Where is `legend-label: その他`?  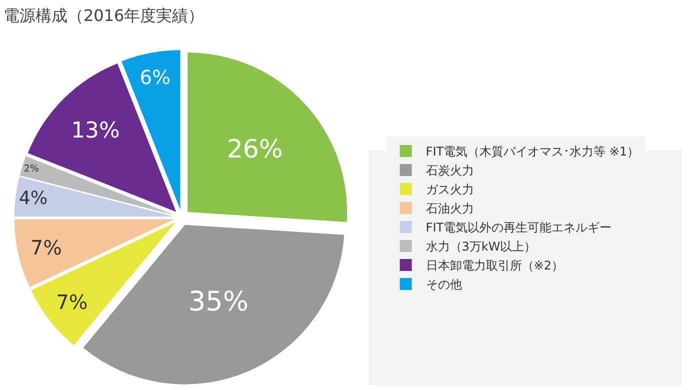
legend-label: その他 is located at coordinates (444, 285).